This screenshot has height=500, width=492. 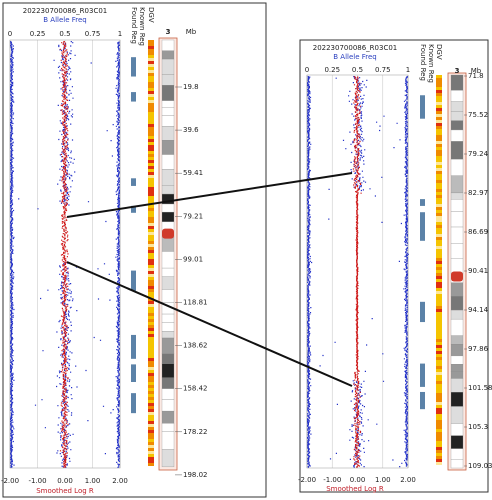 I want to click on mb-tick-label: 19.8, so click(x=191, y=87).